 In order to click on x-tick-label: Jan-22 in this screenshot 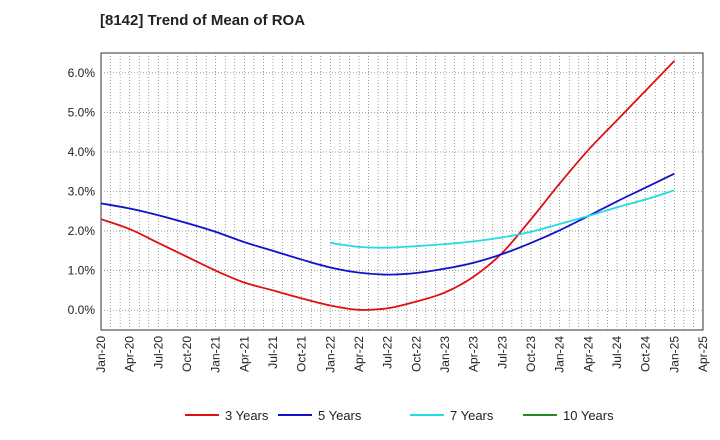, I will do `click(330, 354)`.